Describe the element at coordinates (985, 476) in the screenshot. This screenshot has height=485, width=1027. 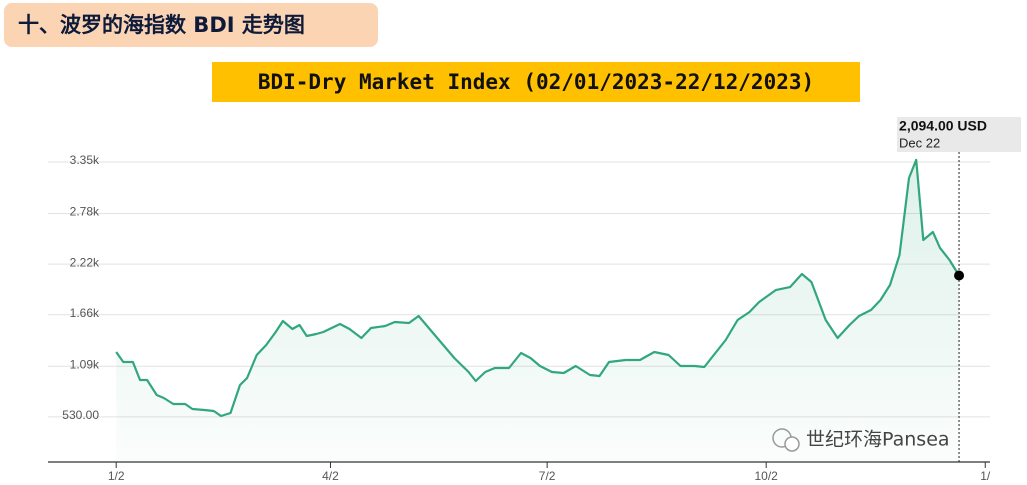
I see `x-tick-label: 1/` at that location.